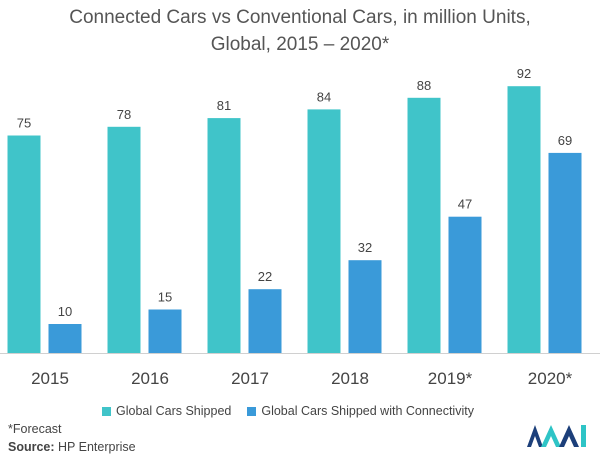 The width and height of the screenshot is (600, 460). What do you see at coordinates (224, 235) in the screenshot?
I see `bar-global-2017` at bounding box center [224, 235].